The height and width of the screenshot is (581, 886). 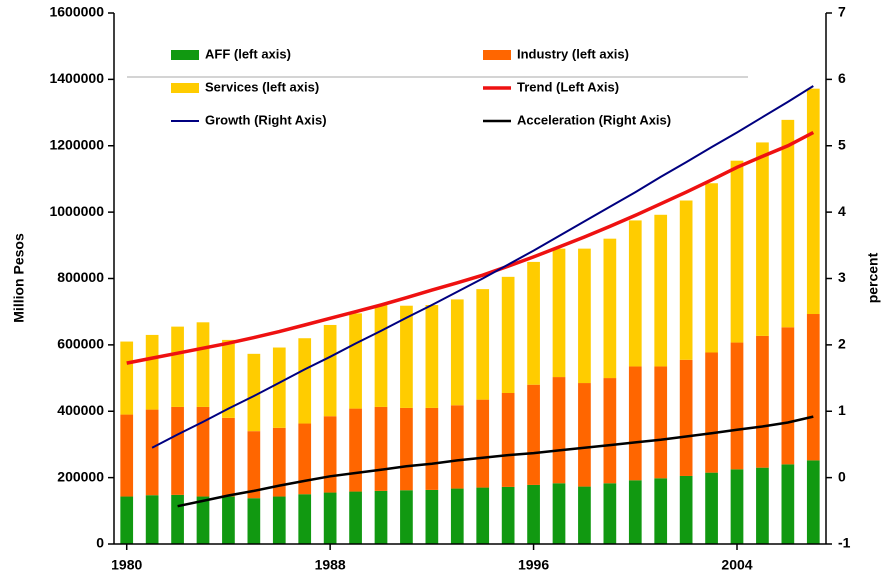 I want to click on y2-tick-label: 7, so click(x=842, y=12).